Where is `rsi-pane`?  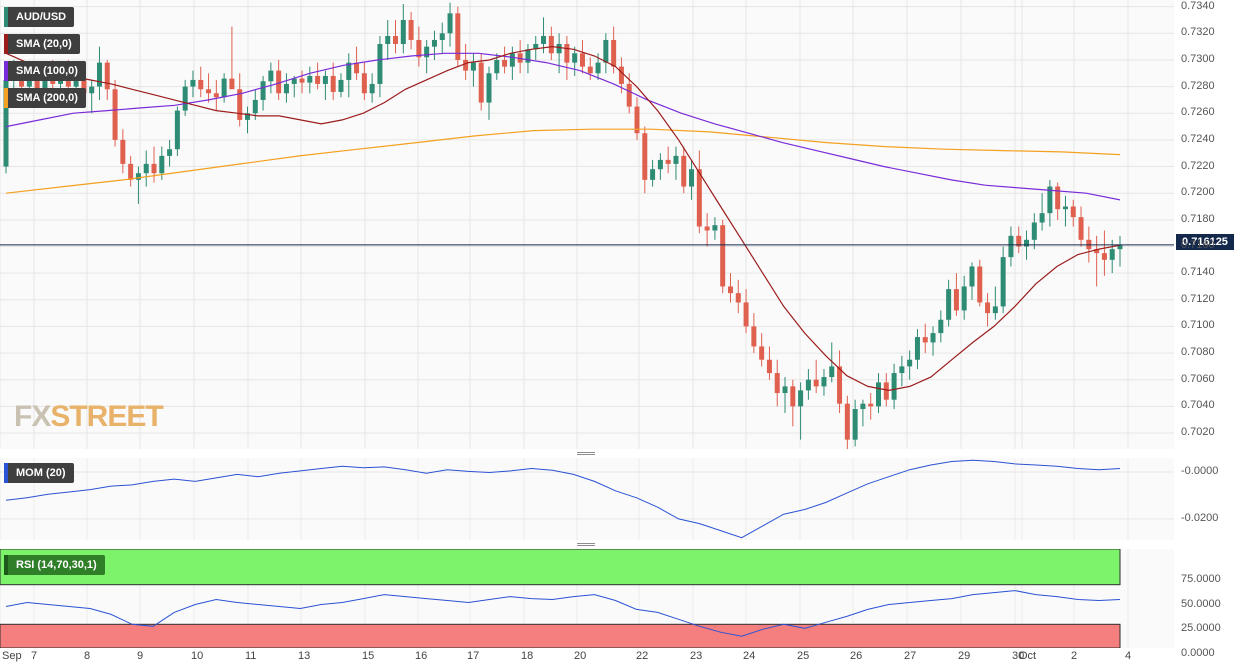 rsi-pane is located at coordinates (587, 598).